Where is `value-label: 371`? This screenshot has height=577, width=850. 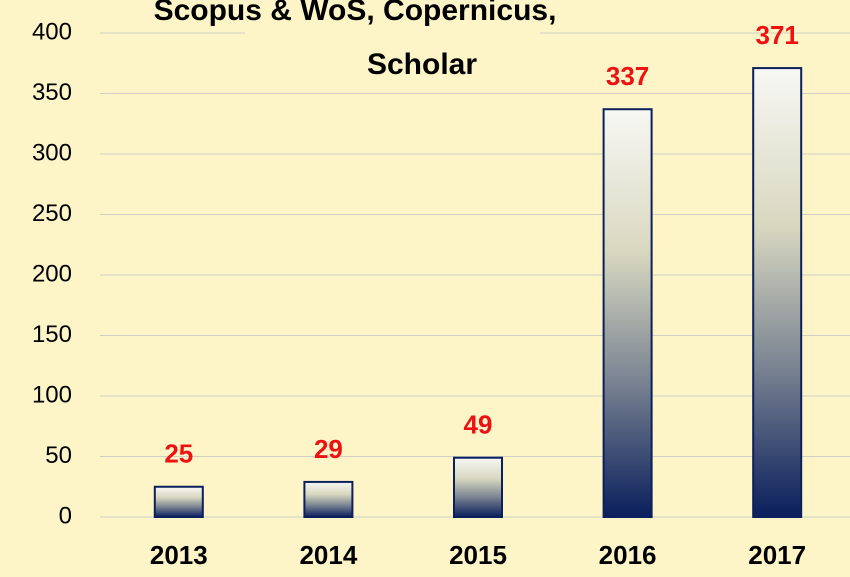 value-label: 371 is located at coordinates (777, 35).